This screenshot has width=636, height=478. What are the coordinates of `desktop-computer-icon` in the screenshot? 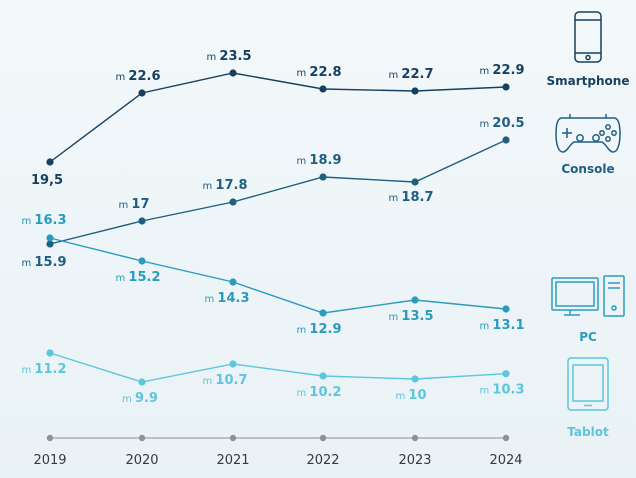 It's located at (588, 296).